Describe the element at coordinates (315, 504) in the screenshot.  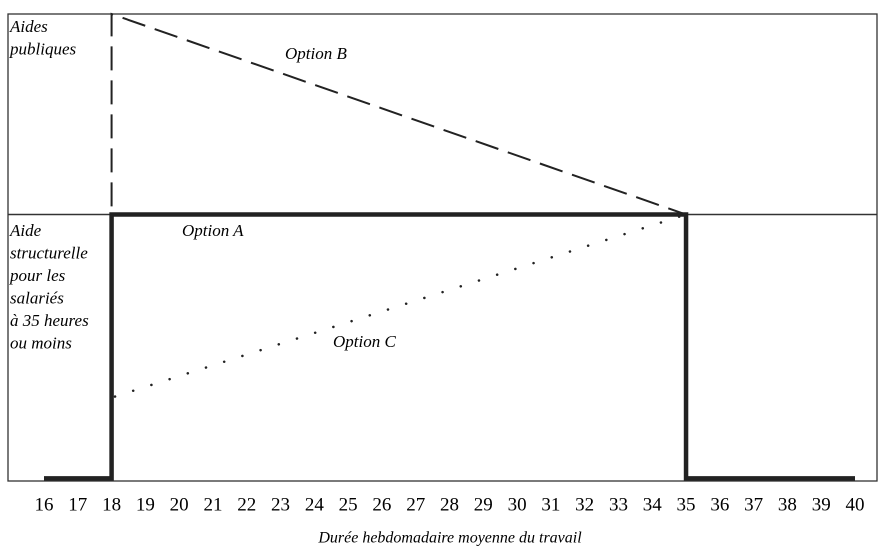
I see `x-tick-label: 24` at that location.